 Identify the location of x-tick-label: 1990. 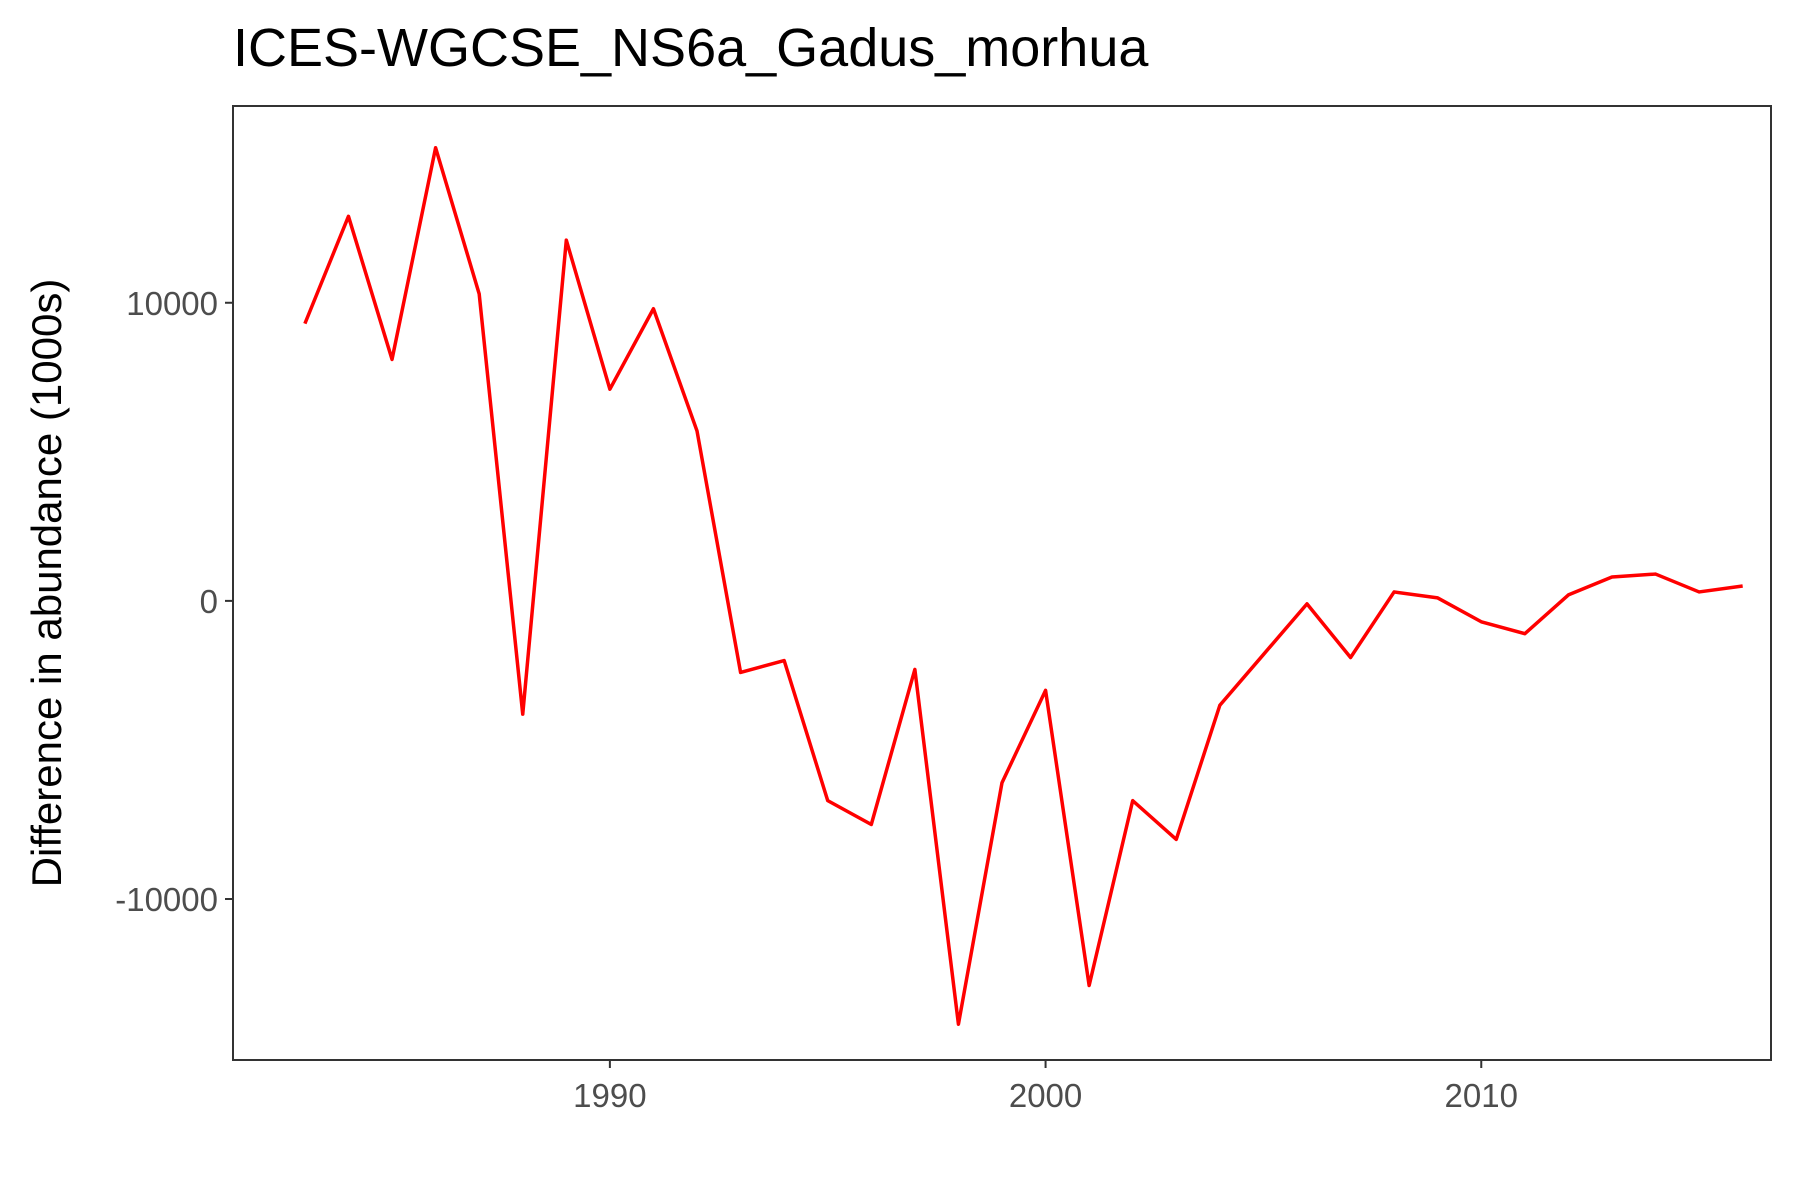
(609, 1095).